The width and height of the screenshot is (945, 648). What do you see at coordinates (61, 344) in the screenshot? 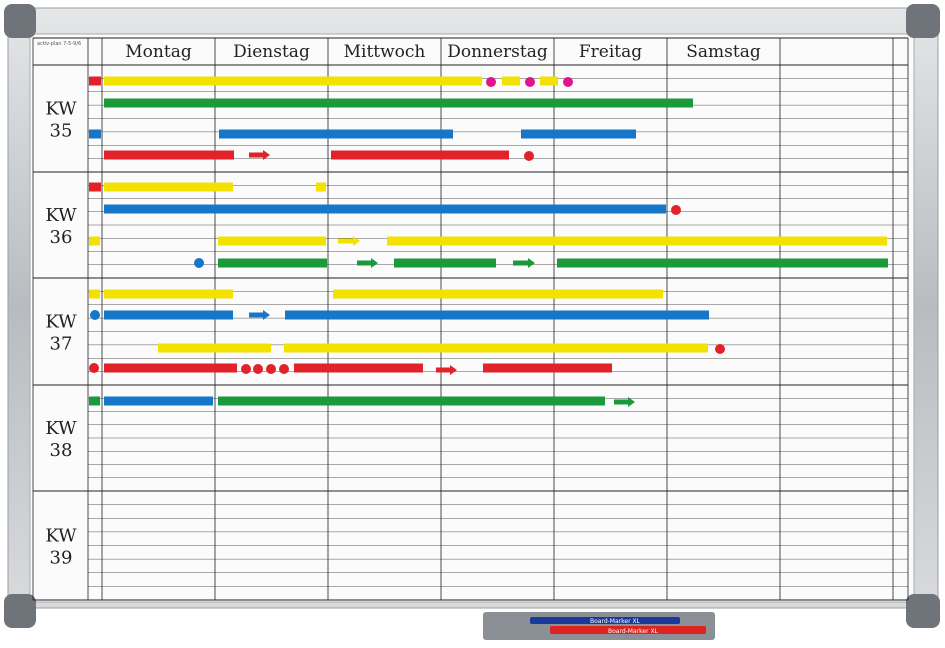
I see `week-number: 37` at bounding box center [61, 344].